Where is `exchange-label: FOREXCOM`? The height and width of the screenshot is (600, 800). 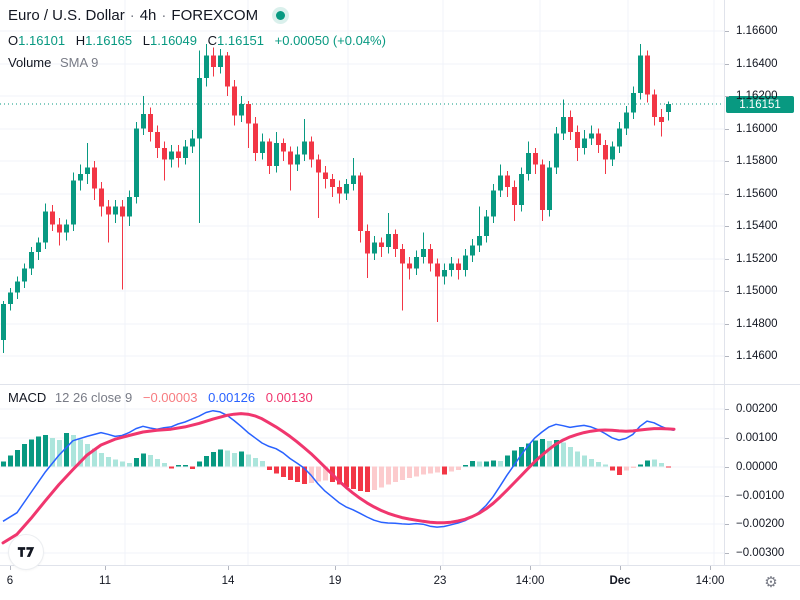
exchange-label: FOREXCOM is located at coordinates (215, 15).